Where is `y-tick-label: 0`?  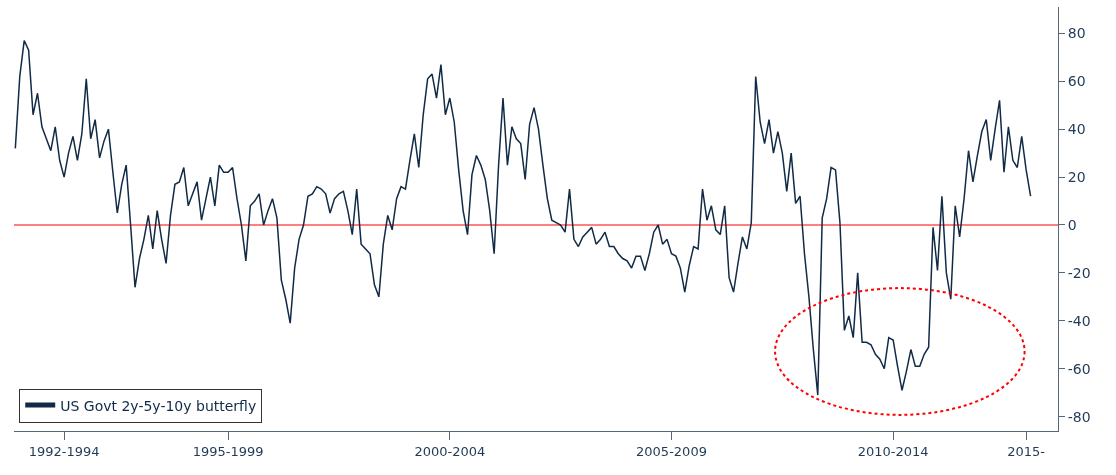 y-tick-label: 0 is located at coordinates (1072, 224).